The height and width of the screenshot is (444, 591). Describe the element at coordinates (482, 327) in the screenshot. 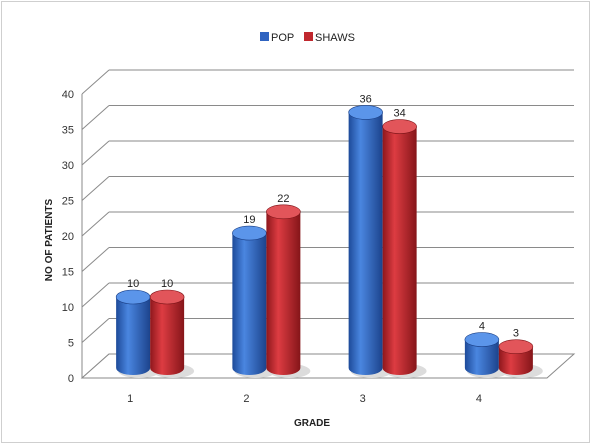

I see `data-label: 4` at that location.